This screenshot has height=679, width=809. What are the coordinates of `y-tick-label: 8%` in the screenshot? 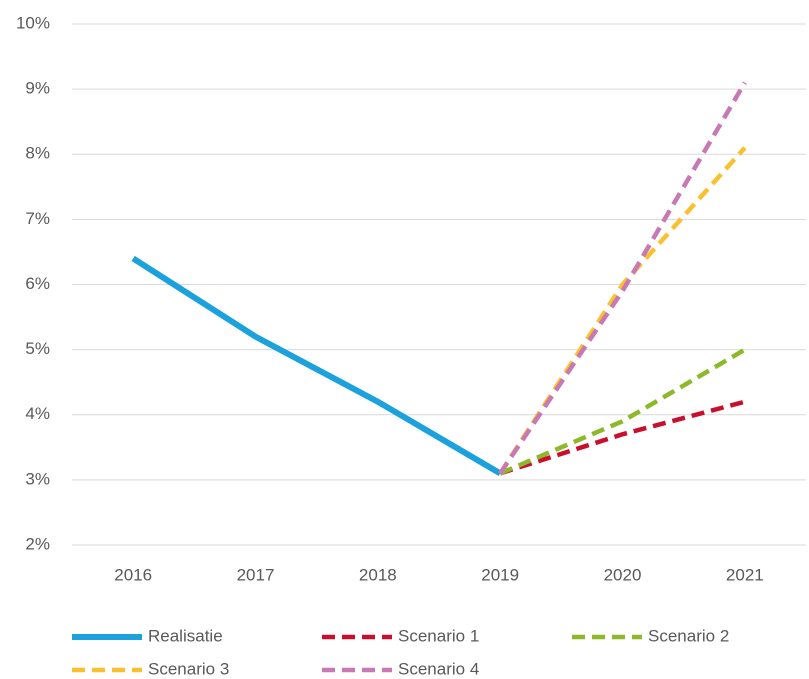 It's located at (37, 153).